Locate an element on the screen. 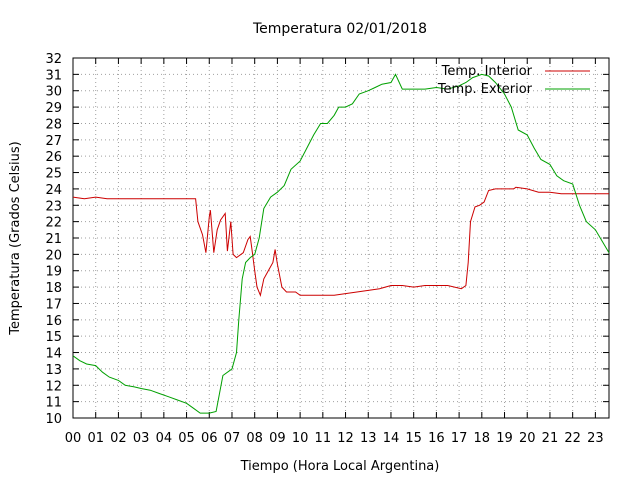  y-tick-label: 28 is located at coordinates (53, 124).